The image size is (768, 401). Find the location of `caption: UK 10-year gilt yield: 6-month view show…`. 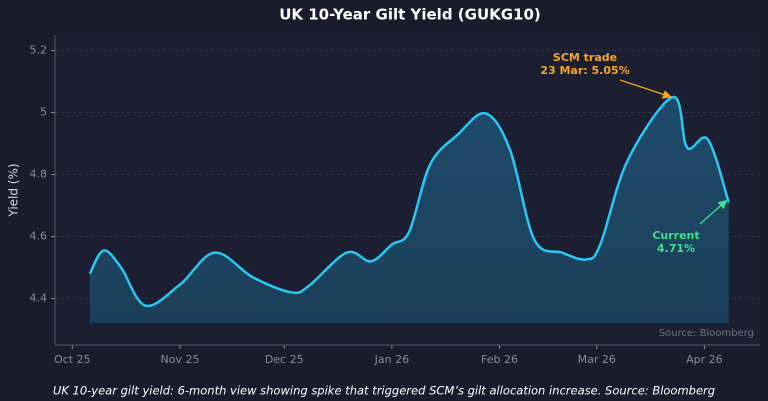

caption: UK 10-year gilt yield: 6-month view show… is located at coordinates (384, 391).